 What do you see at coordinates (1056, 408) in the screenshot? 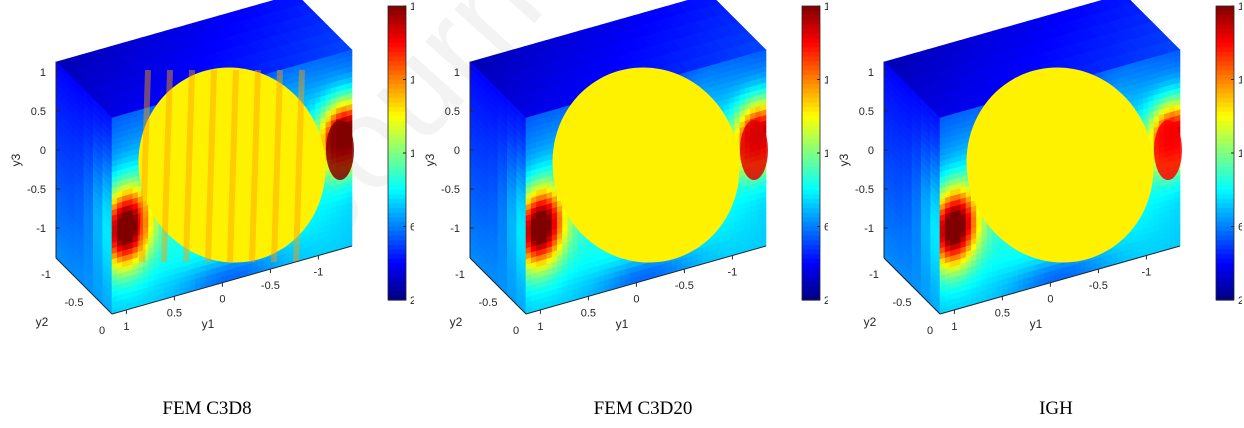
I see `caption-igh: IGH` at bounding box center [1056, 408].